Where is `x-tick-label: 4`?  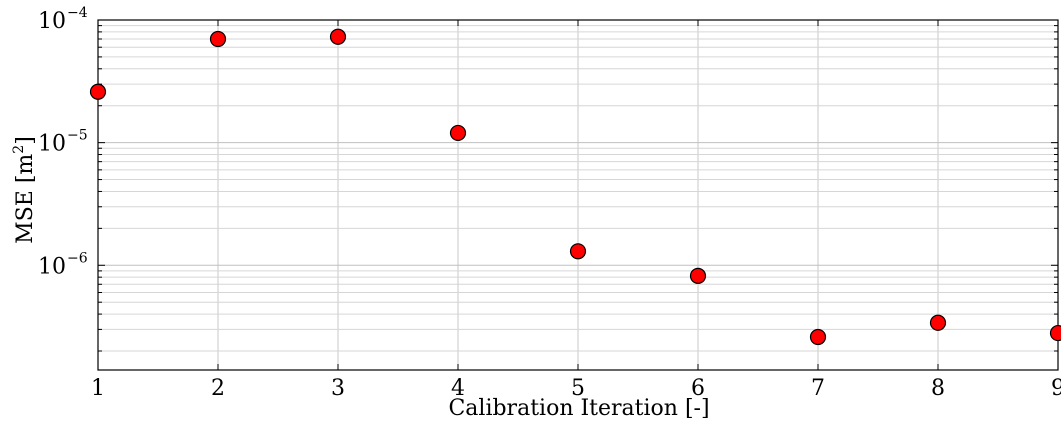 x-tick-label: 4 is located at coordinates (458, 388).